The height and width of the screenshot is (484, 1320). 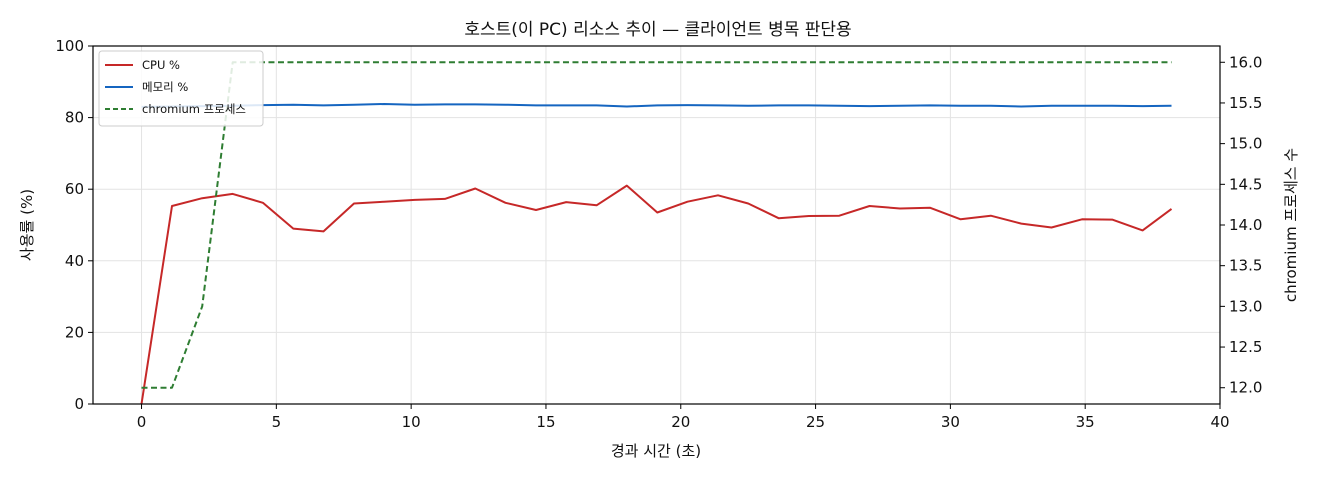 I want to click on x-tick-label: 0, so click(x=142, y=422).